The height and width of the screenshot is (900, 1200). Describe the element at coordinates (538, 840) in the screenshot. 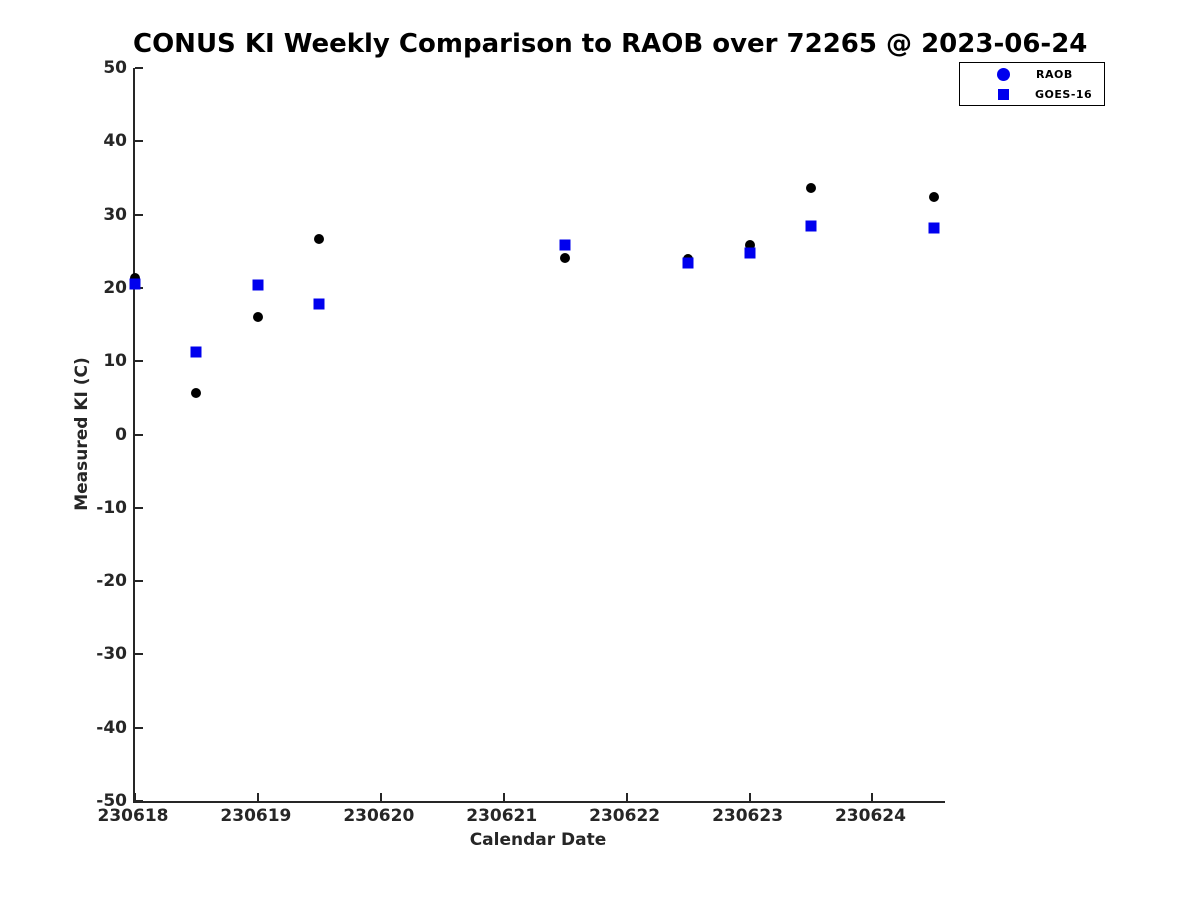

I see `x-axis-label: Calendar Date` at that location.